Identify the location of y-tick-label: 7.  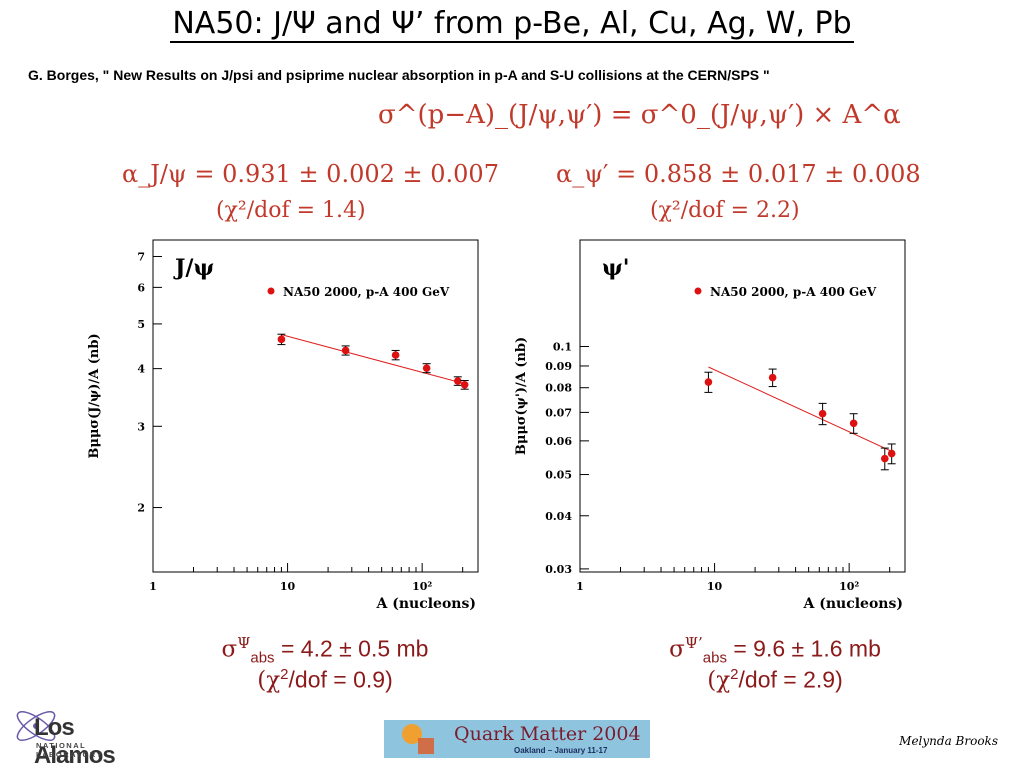
(141, 256).